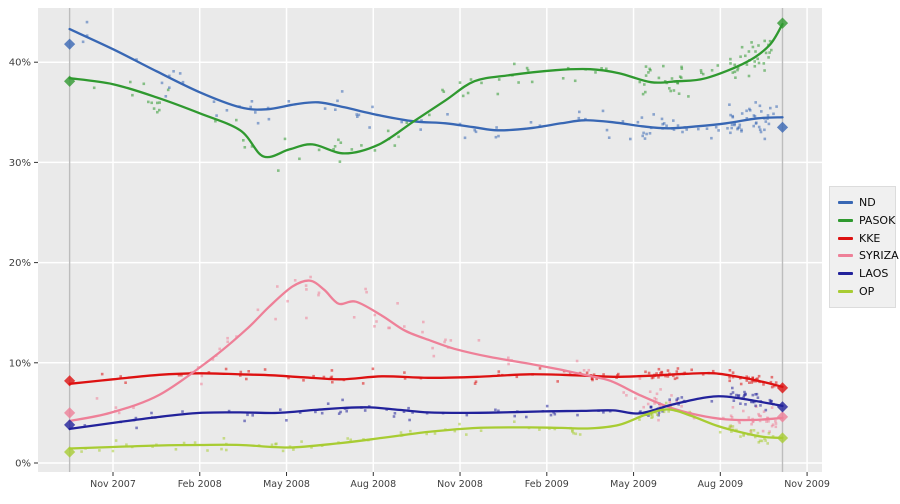 The width and height of the screenshot is (900, 504). Describe the element at coordinates (868, 256) in the screenshot. I see `legend-item-SYRIZA: SYRIZA` at that location.